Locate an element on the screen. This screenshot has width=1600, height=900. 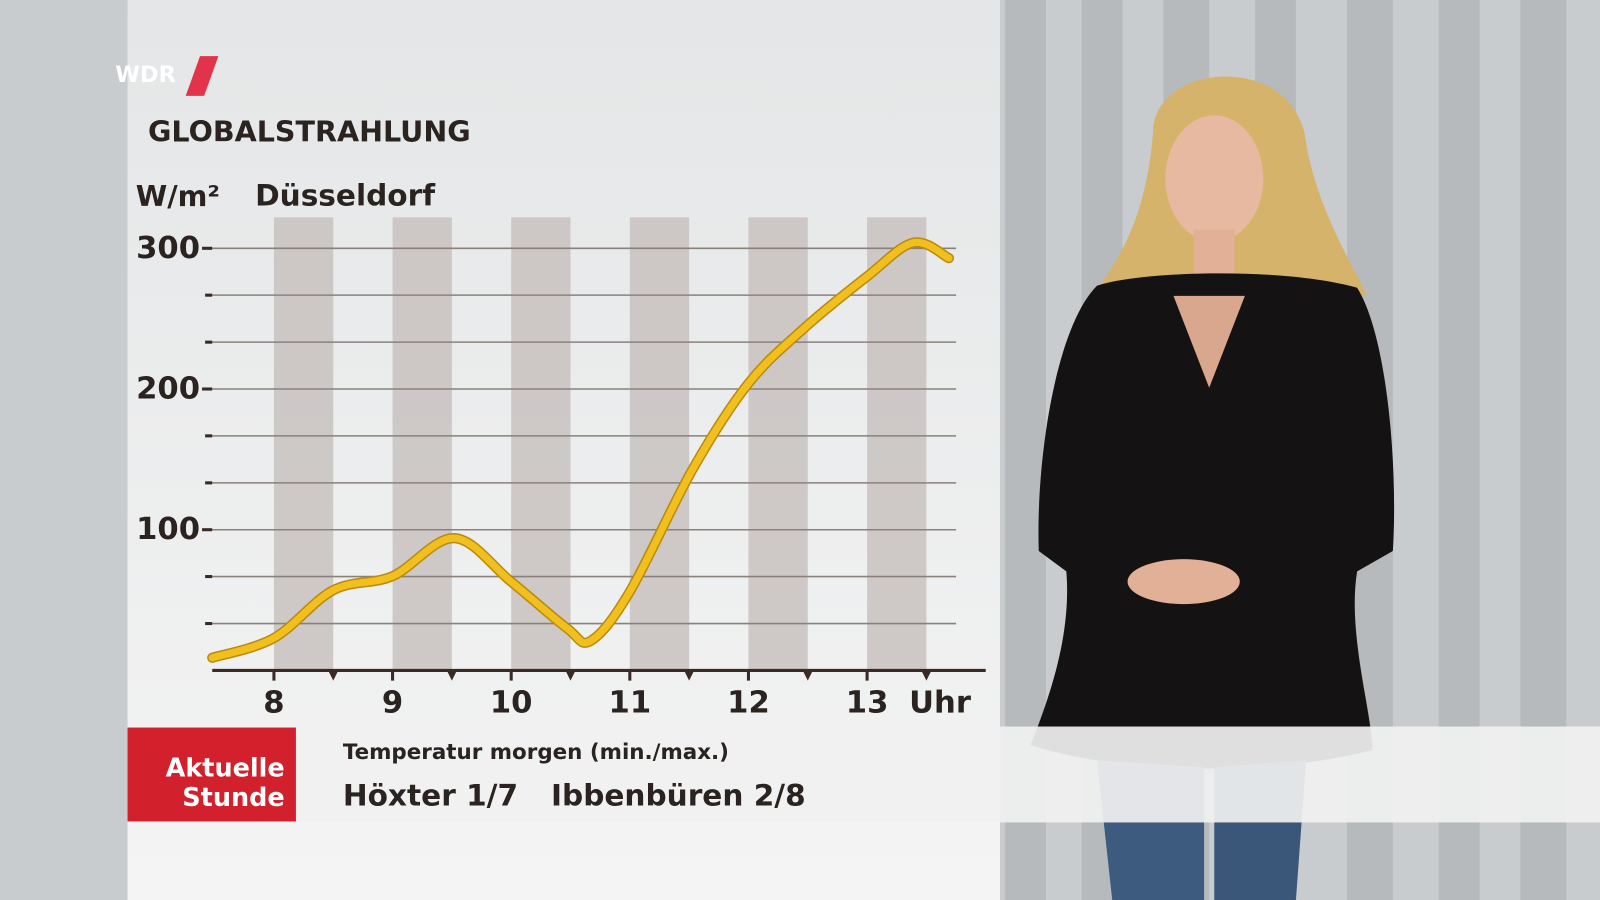
wdr-logo: WDR is located at coordinates (167, 76).